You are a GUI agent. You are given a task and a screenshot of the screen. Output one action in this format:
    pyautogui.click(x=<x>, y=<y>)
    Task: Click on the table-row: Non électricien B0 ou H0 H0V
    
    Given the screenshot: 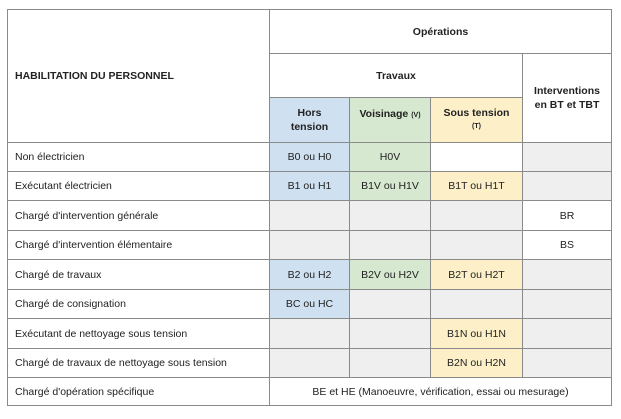 What is the action you would take?
    pyautogui.click(x=309, y=157)
    